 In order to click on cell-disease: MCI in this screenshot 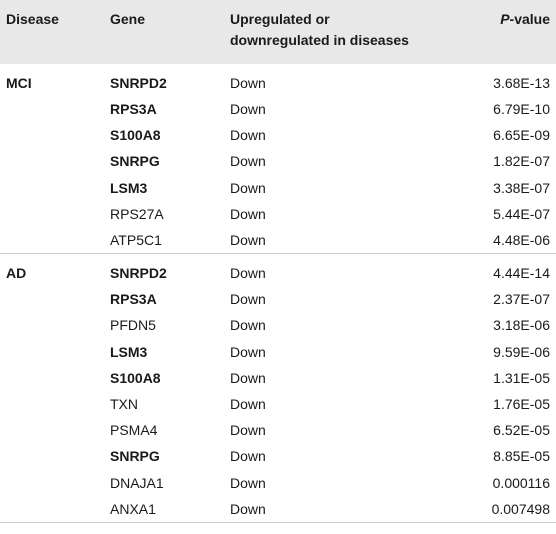, I will do `click(19, 83)`.